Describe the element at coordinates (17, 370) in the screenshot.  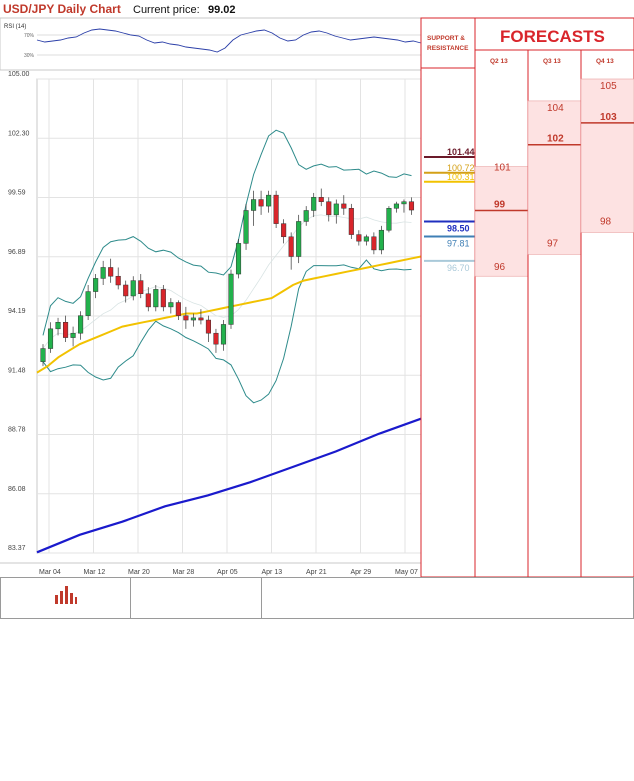
I see `y-tick-label: 91.48` at that location.